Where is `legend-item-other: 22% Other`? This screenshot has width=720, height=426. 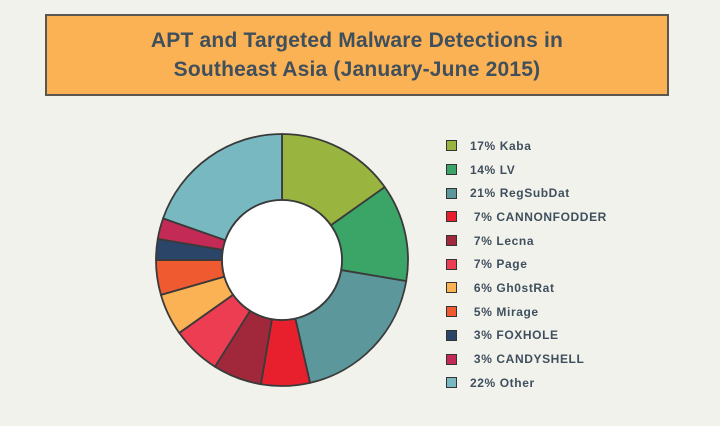
legend-item-other: 22% Other is located at coordinates (526, 383).